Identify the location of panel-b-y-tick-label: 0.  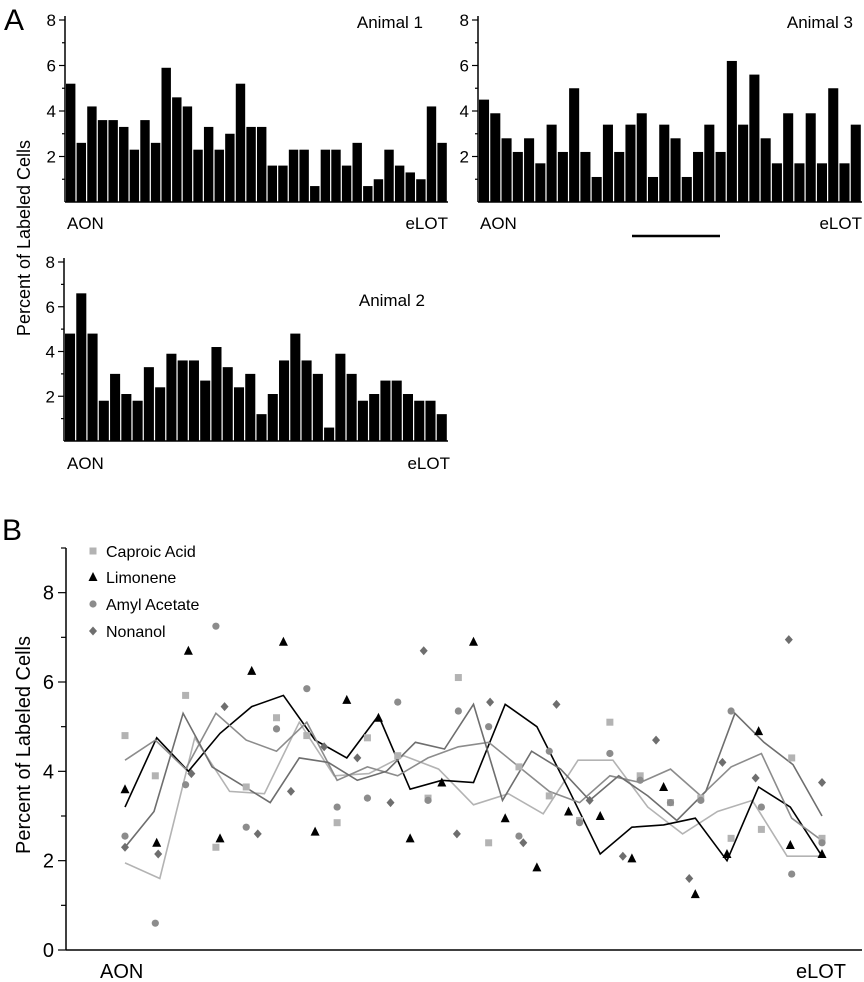
(48, 951).